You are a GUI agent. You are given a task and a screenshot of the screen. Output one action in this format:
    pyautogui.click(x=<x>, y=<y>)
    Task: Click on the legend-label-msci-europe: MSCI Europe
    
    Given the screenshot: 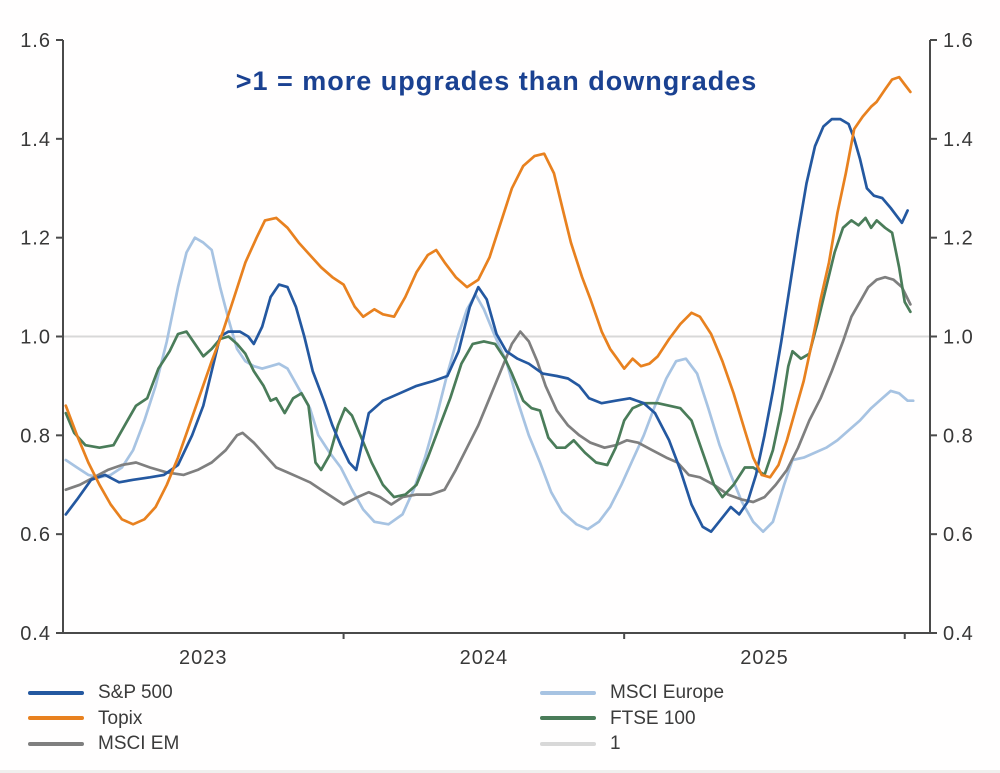 What is the action you would take?
    pyautogui.click(x=667, y=693)
    